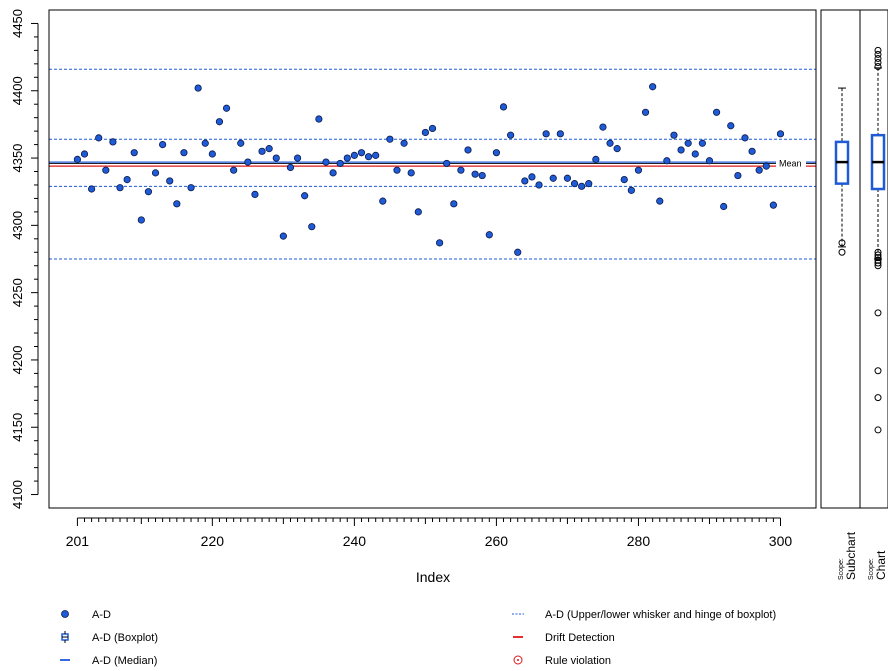 The image size is (888, 671). Describe the element at coordinates (65, 614) in the screenshot. I see `legend-dot-icon` at that location.